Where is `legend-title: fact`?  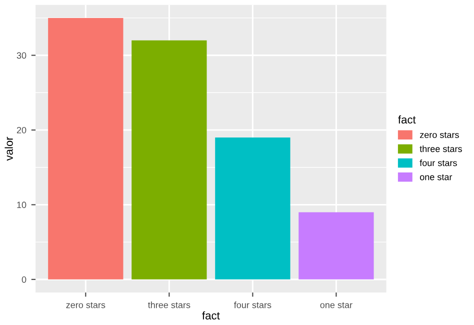
legend-title: fact is located at coordinates (407, 119).